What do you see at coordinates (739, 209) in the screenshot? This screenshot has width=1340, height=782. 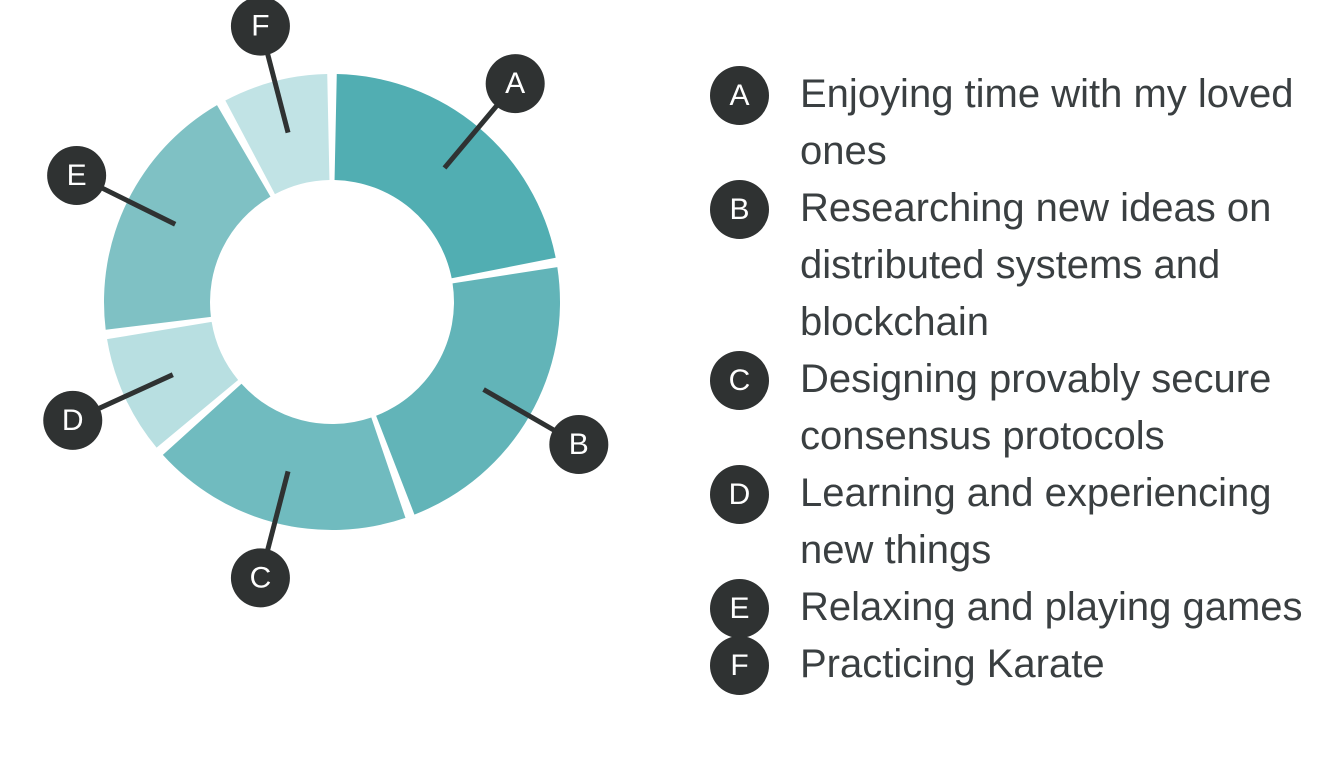 I see `legend-badge-b: B` at bounding box center [739, 209].